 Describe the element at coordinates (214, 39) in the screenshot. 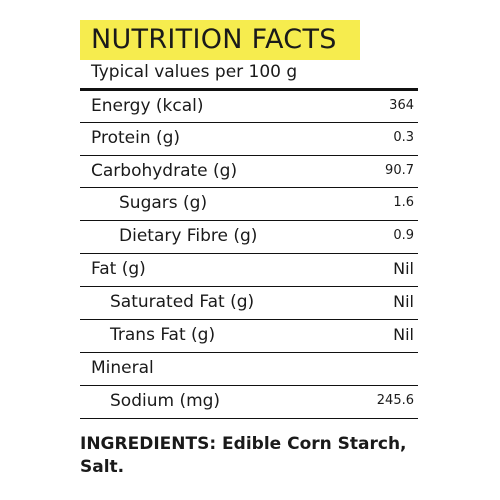

I see `panel-title: NUTRITION FACTS` at that location.